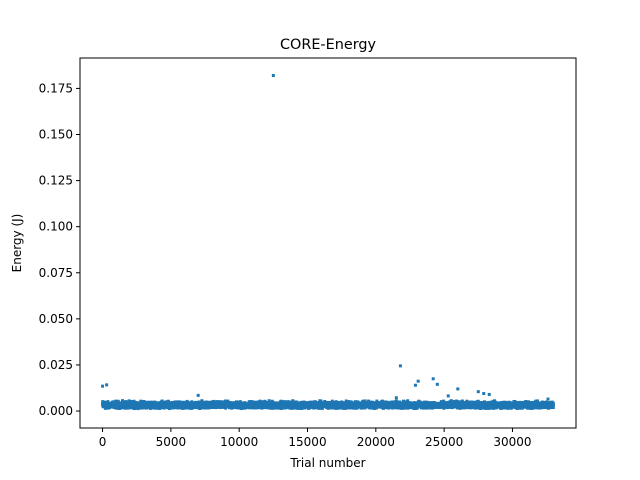  What do you see at coordinates (56, 227) in the screenshot?
I see `y-tick-label: 0.100` at bounding box center [56, 227].